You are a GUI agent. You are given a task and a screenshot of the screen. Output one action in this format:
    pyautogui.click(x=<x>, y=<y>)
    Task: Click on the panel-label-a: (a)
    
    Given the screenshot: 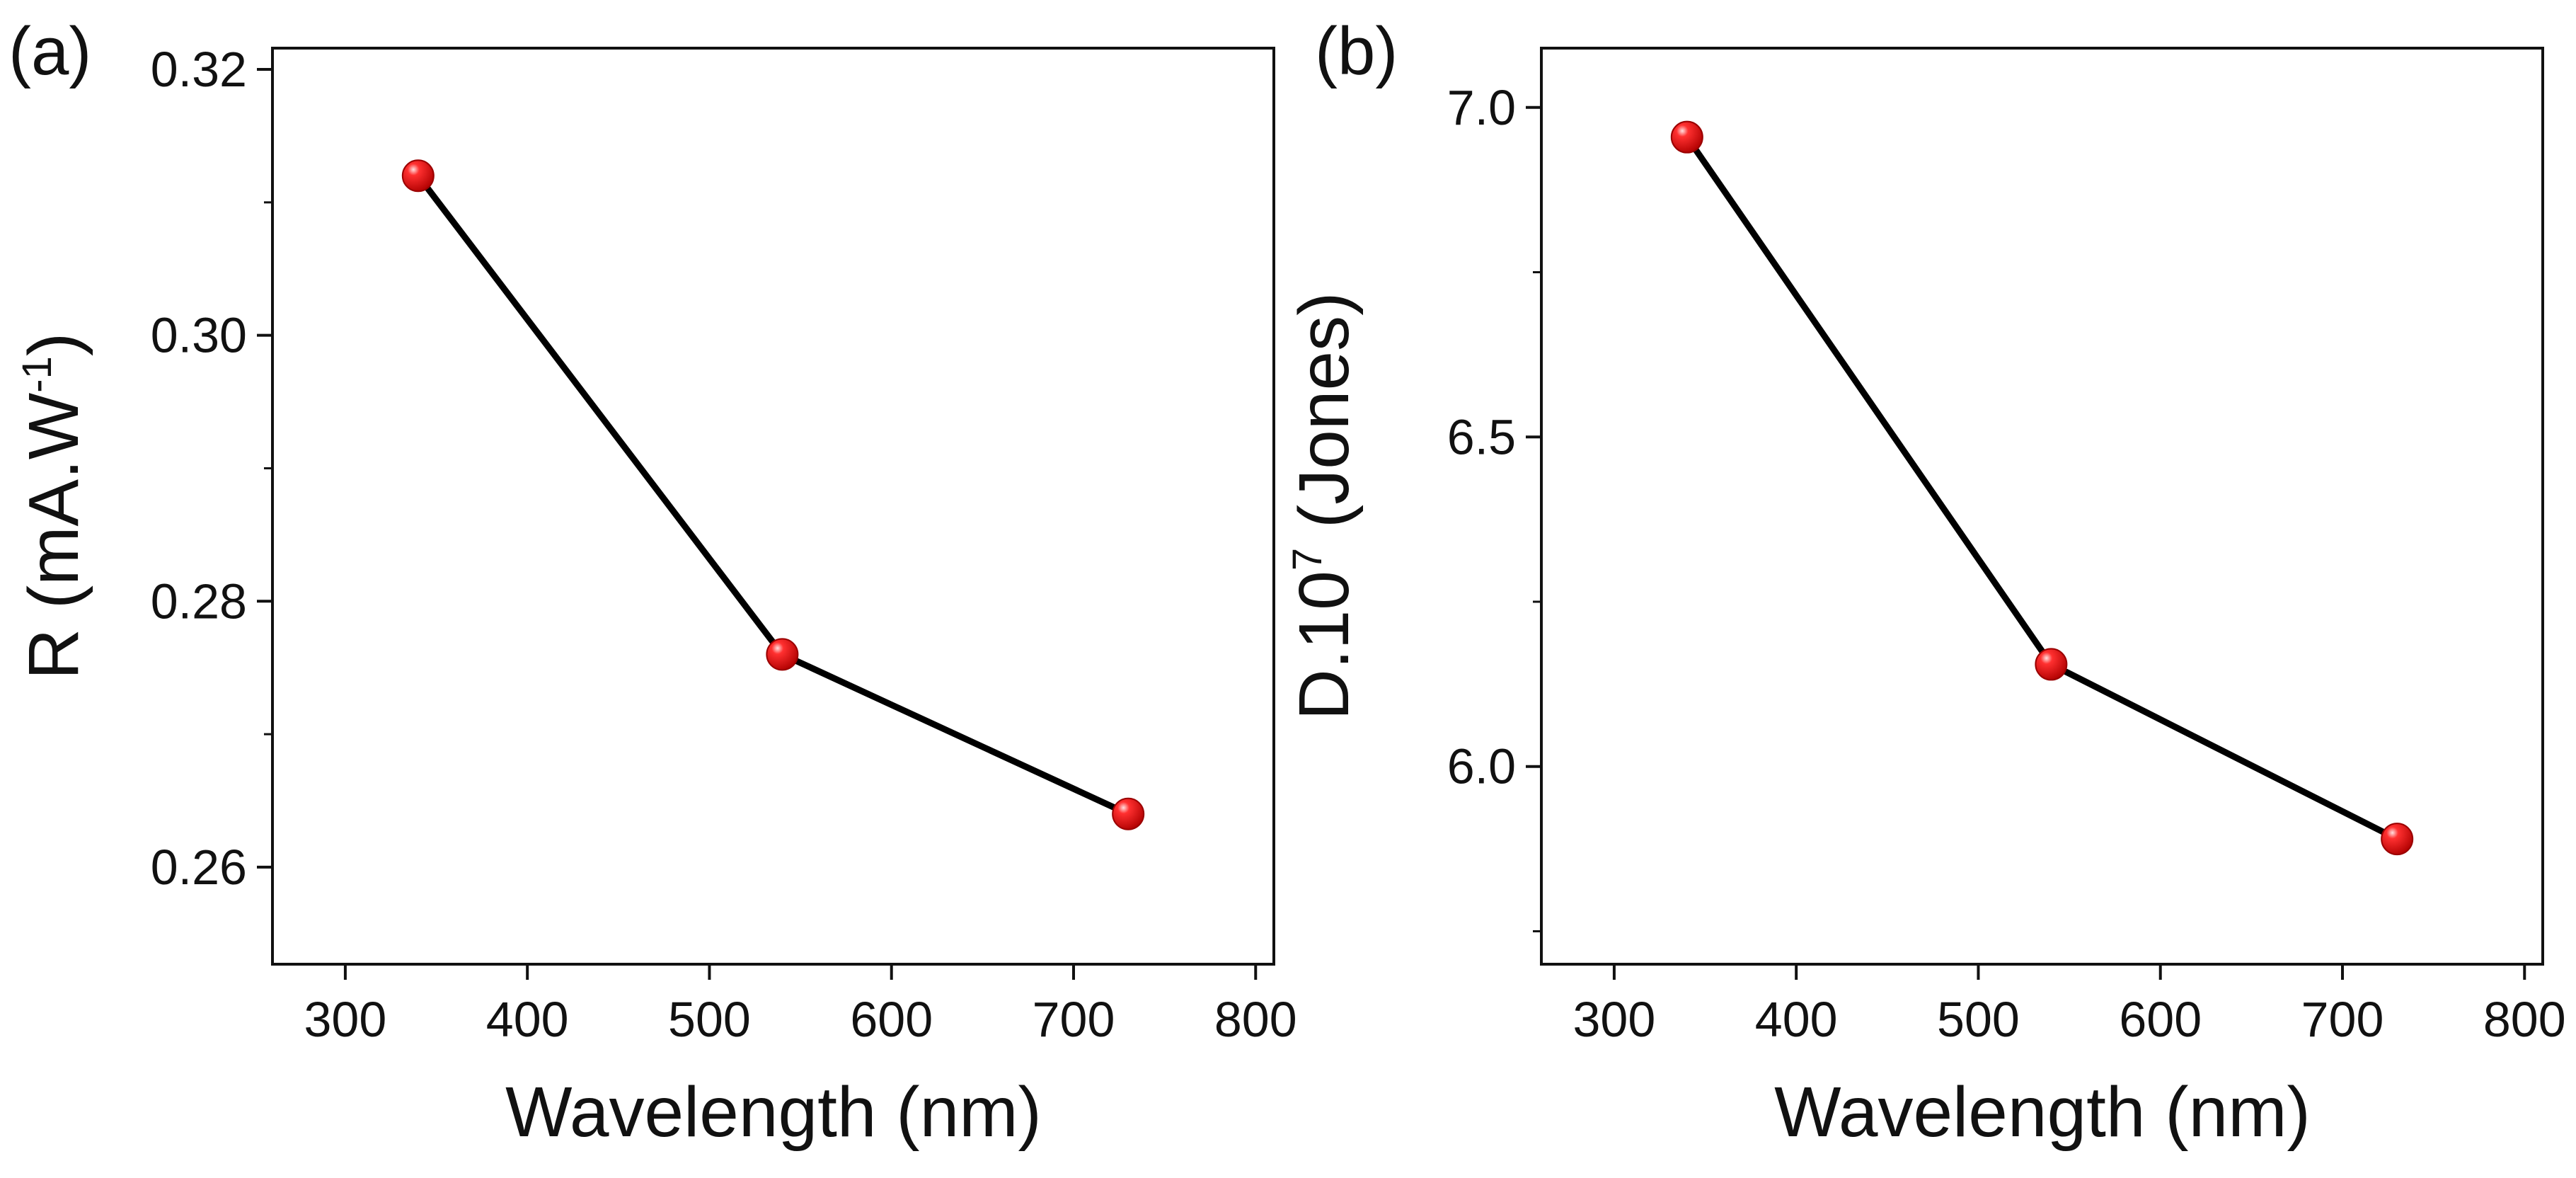 What is the action you would take?
    pyautogui.click(x=50, y=51)
    